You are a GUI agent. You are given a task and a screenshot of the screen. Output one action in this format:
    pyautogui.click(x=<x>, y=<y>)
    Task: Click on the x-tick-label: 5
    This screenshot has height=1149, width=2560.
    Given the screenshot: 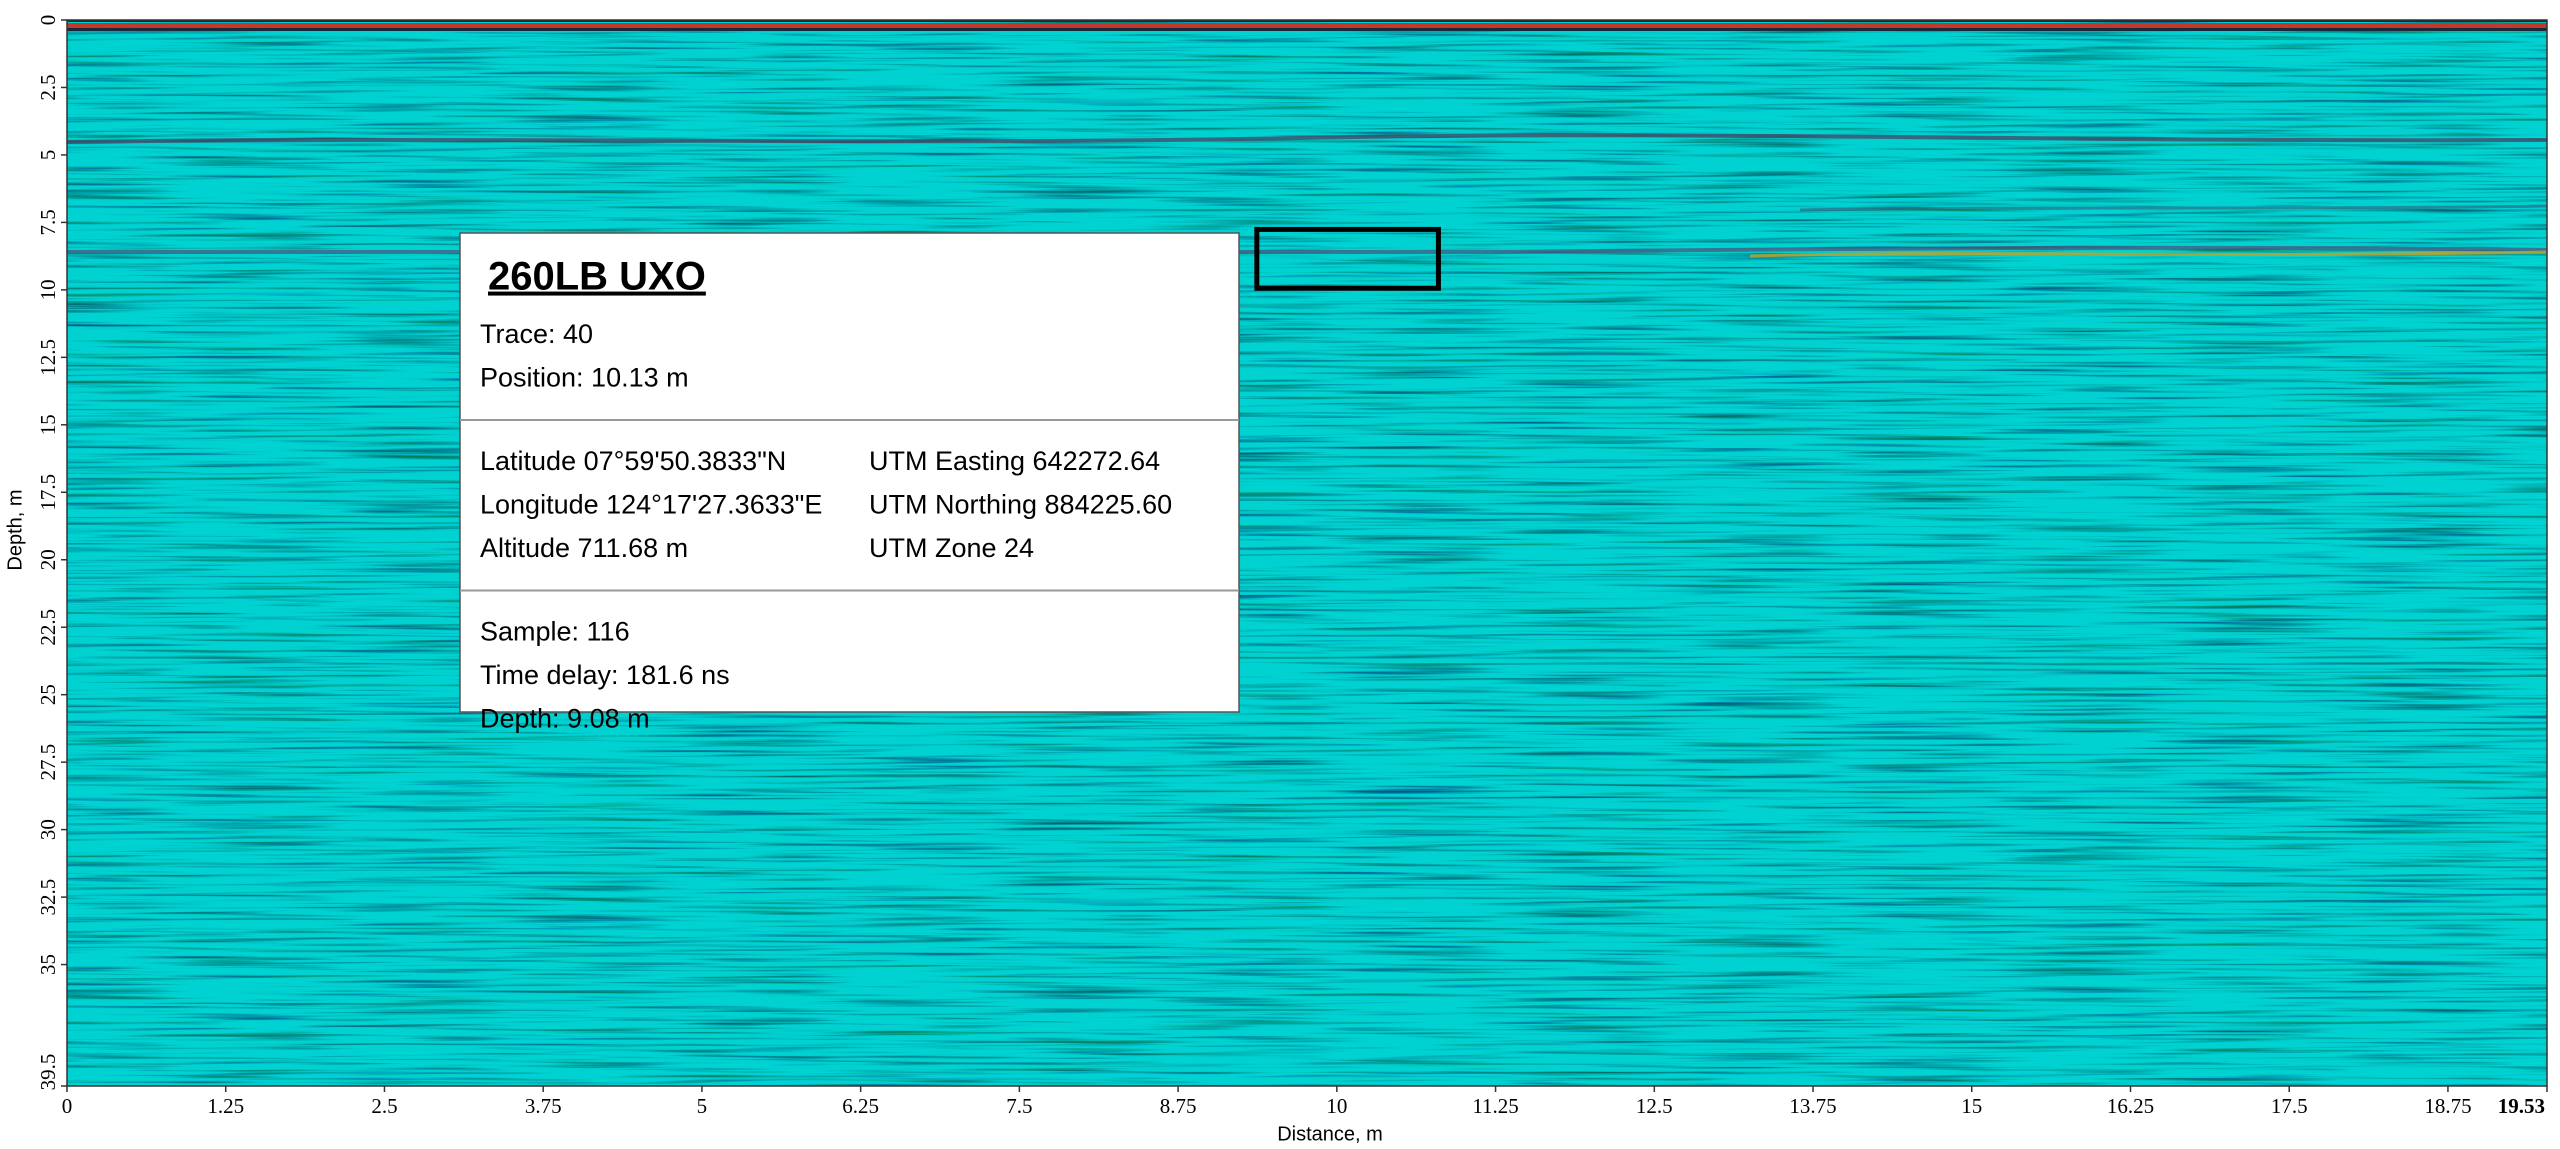 What is the action you would take?
    pyautogui.click(x=702, y=1106)
    